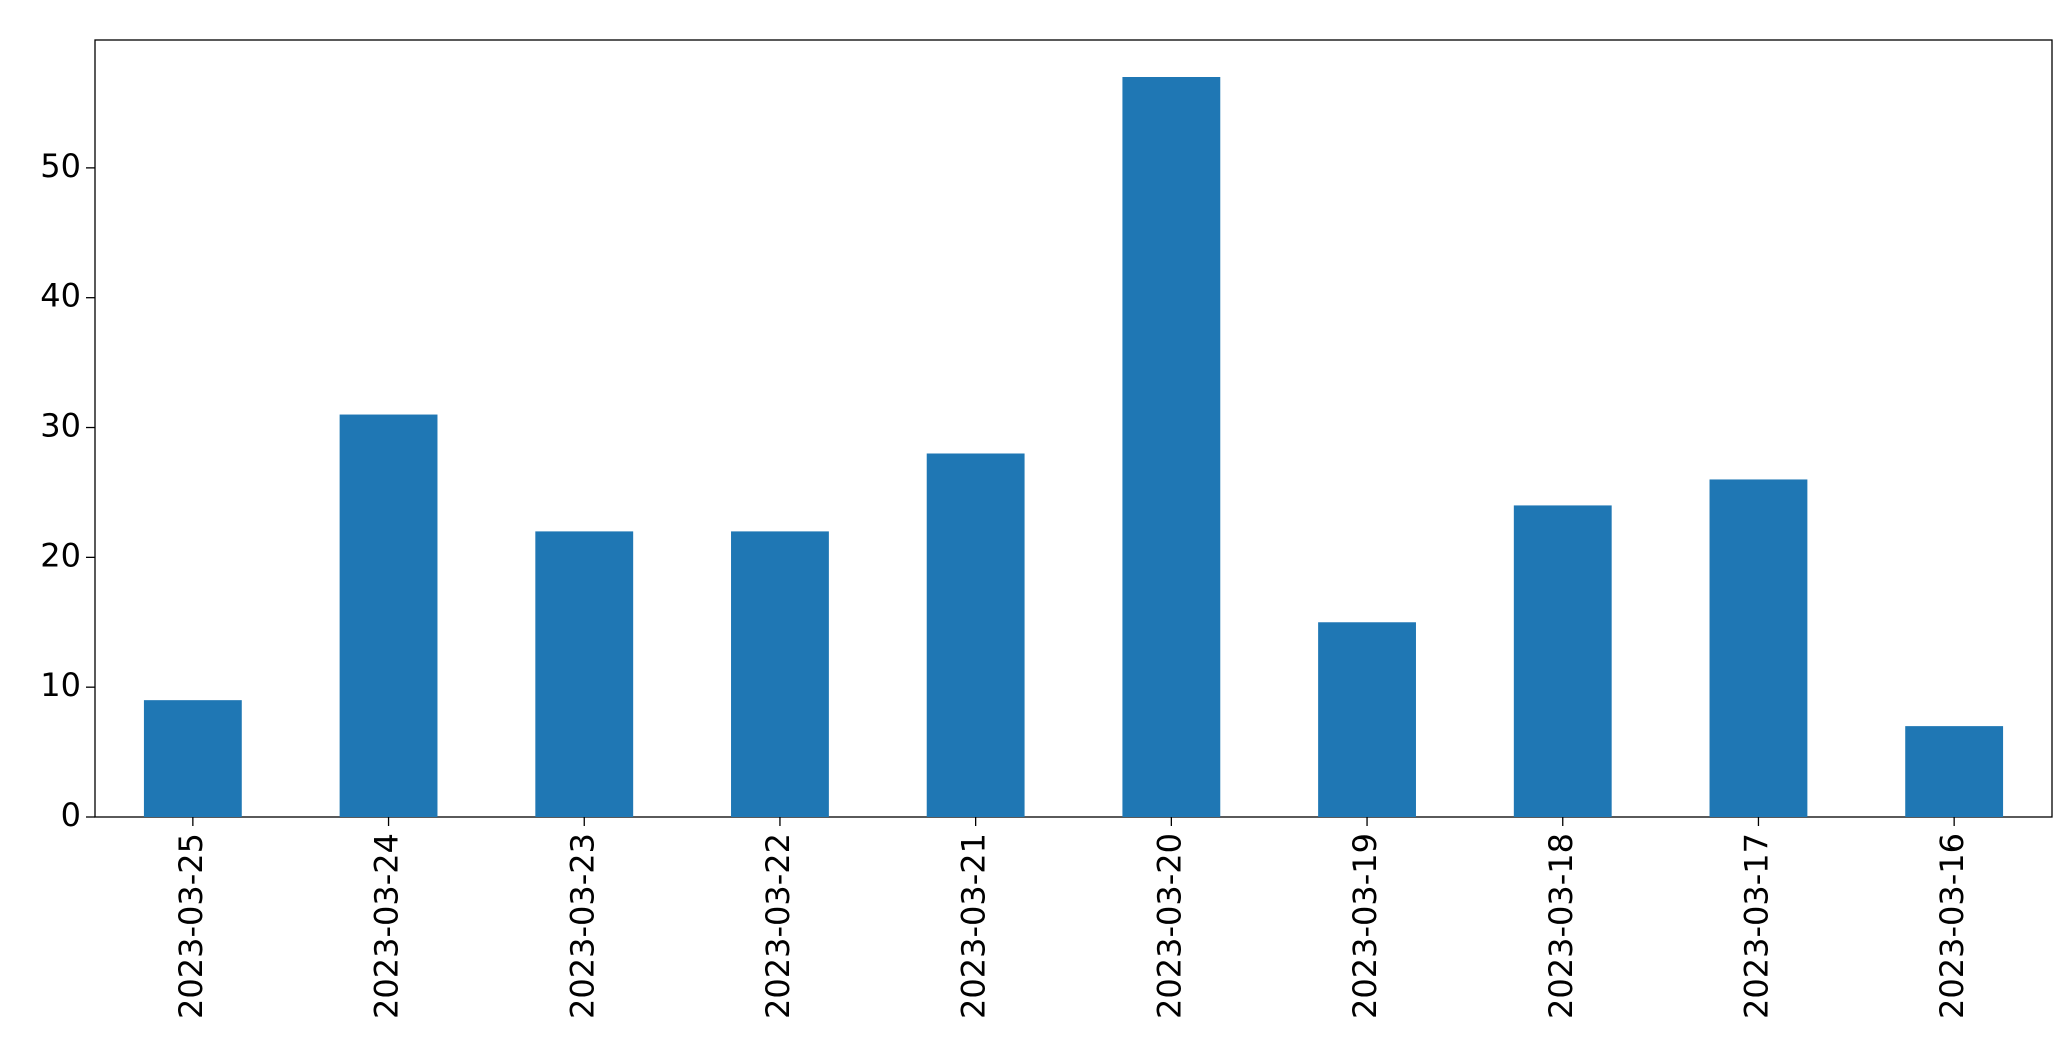 The height and width of the screenshot is (1061, 2071). I want to click on x-tick-label: 2023-03-16, so click(1952, 926).